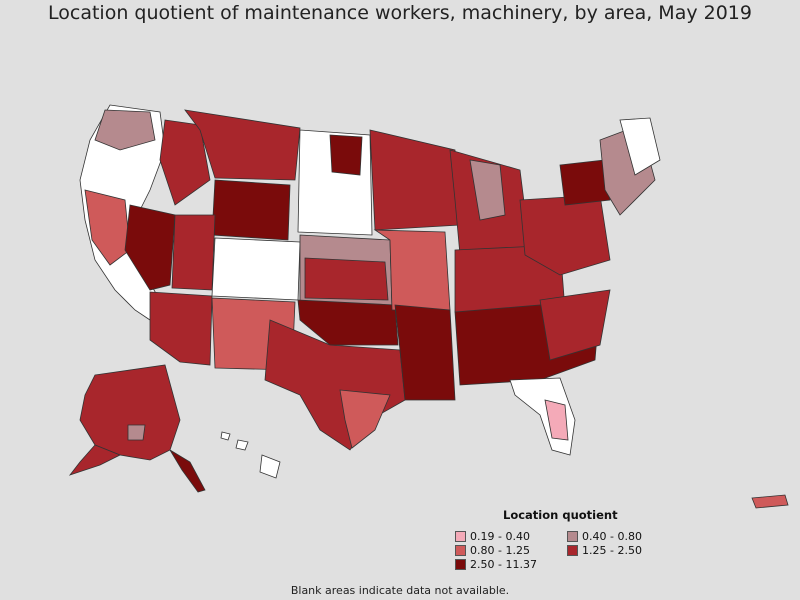  What do you see at coordinates (365, 419) in the screenshot?
I see `region-texas-gulf` at bounding box center [365, 419].